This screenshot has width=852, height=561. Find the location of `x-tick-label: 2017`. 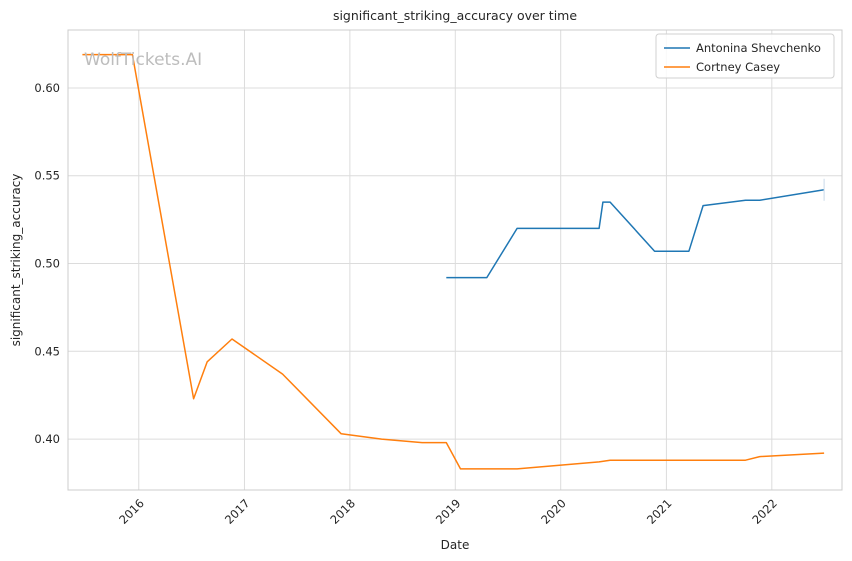

x-tick-label: 2017 is located at coordinates (237, 511).